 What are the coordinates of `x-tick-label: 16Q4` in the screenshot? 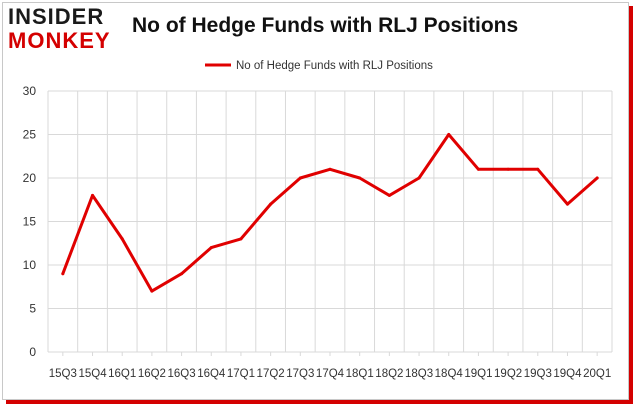 It's located at (211, 374).